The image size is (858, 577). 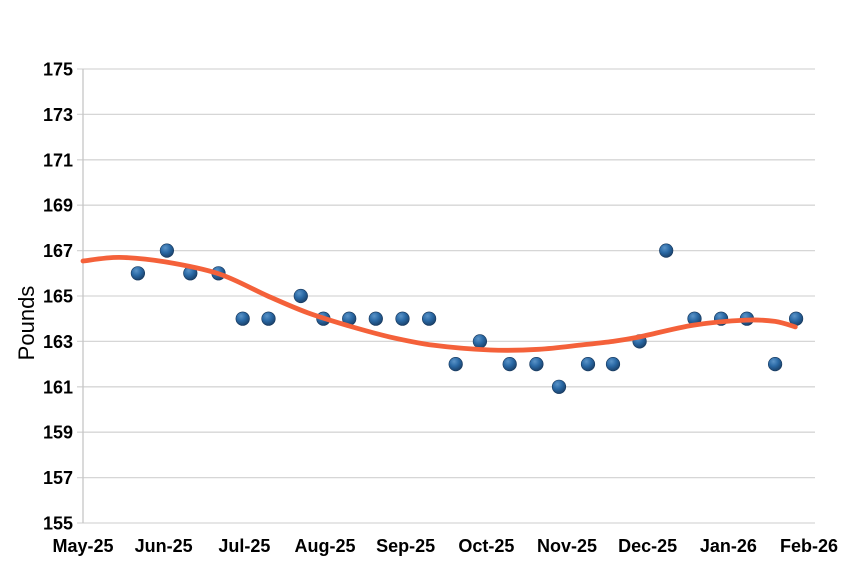 I want to click on x-tick-label: Sep-25, so click(x=405, y=546).